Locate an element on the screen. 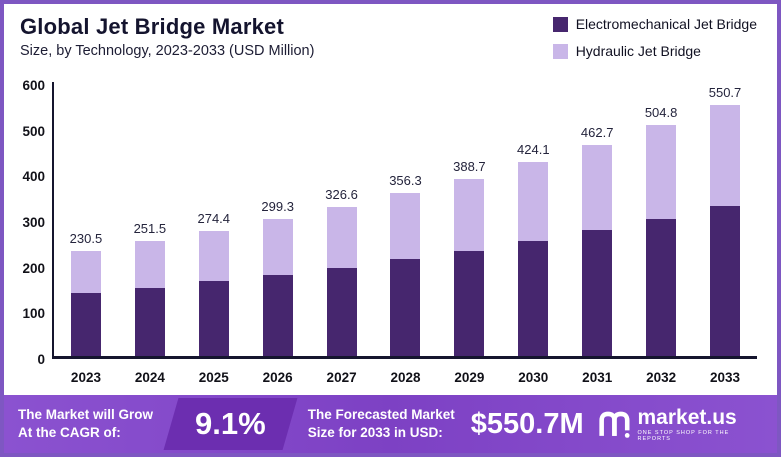 This screenshot has height=457, width=781. cagr-badge: 9.1% is located at coordinates (230, 424).